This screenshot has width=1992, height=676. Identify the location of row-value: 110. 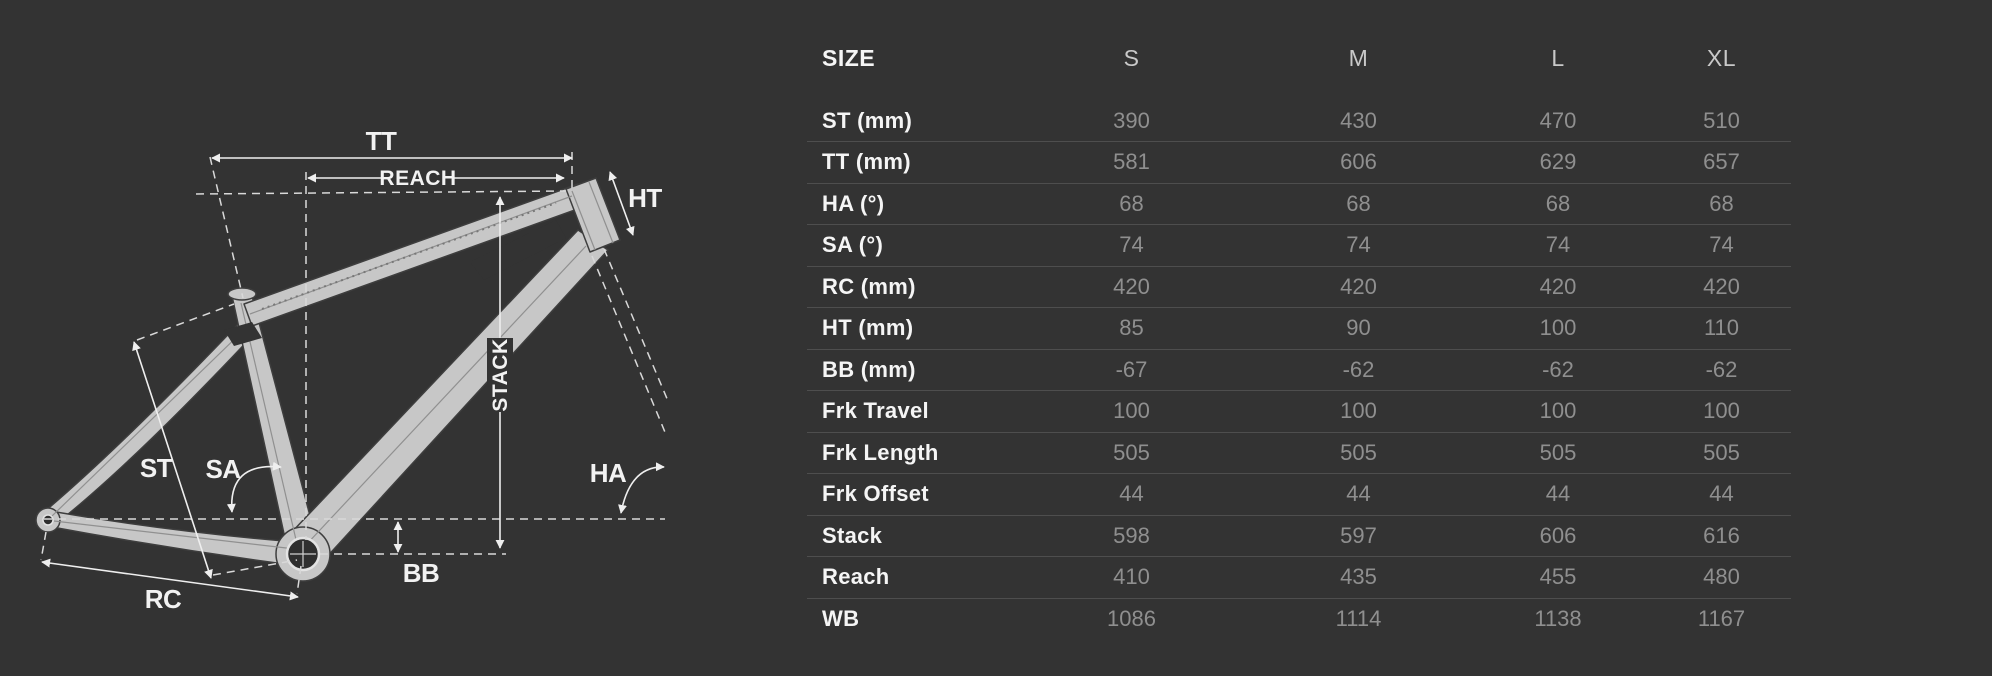
(1721, 328).